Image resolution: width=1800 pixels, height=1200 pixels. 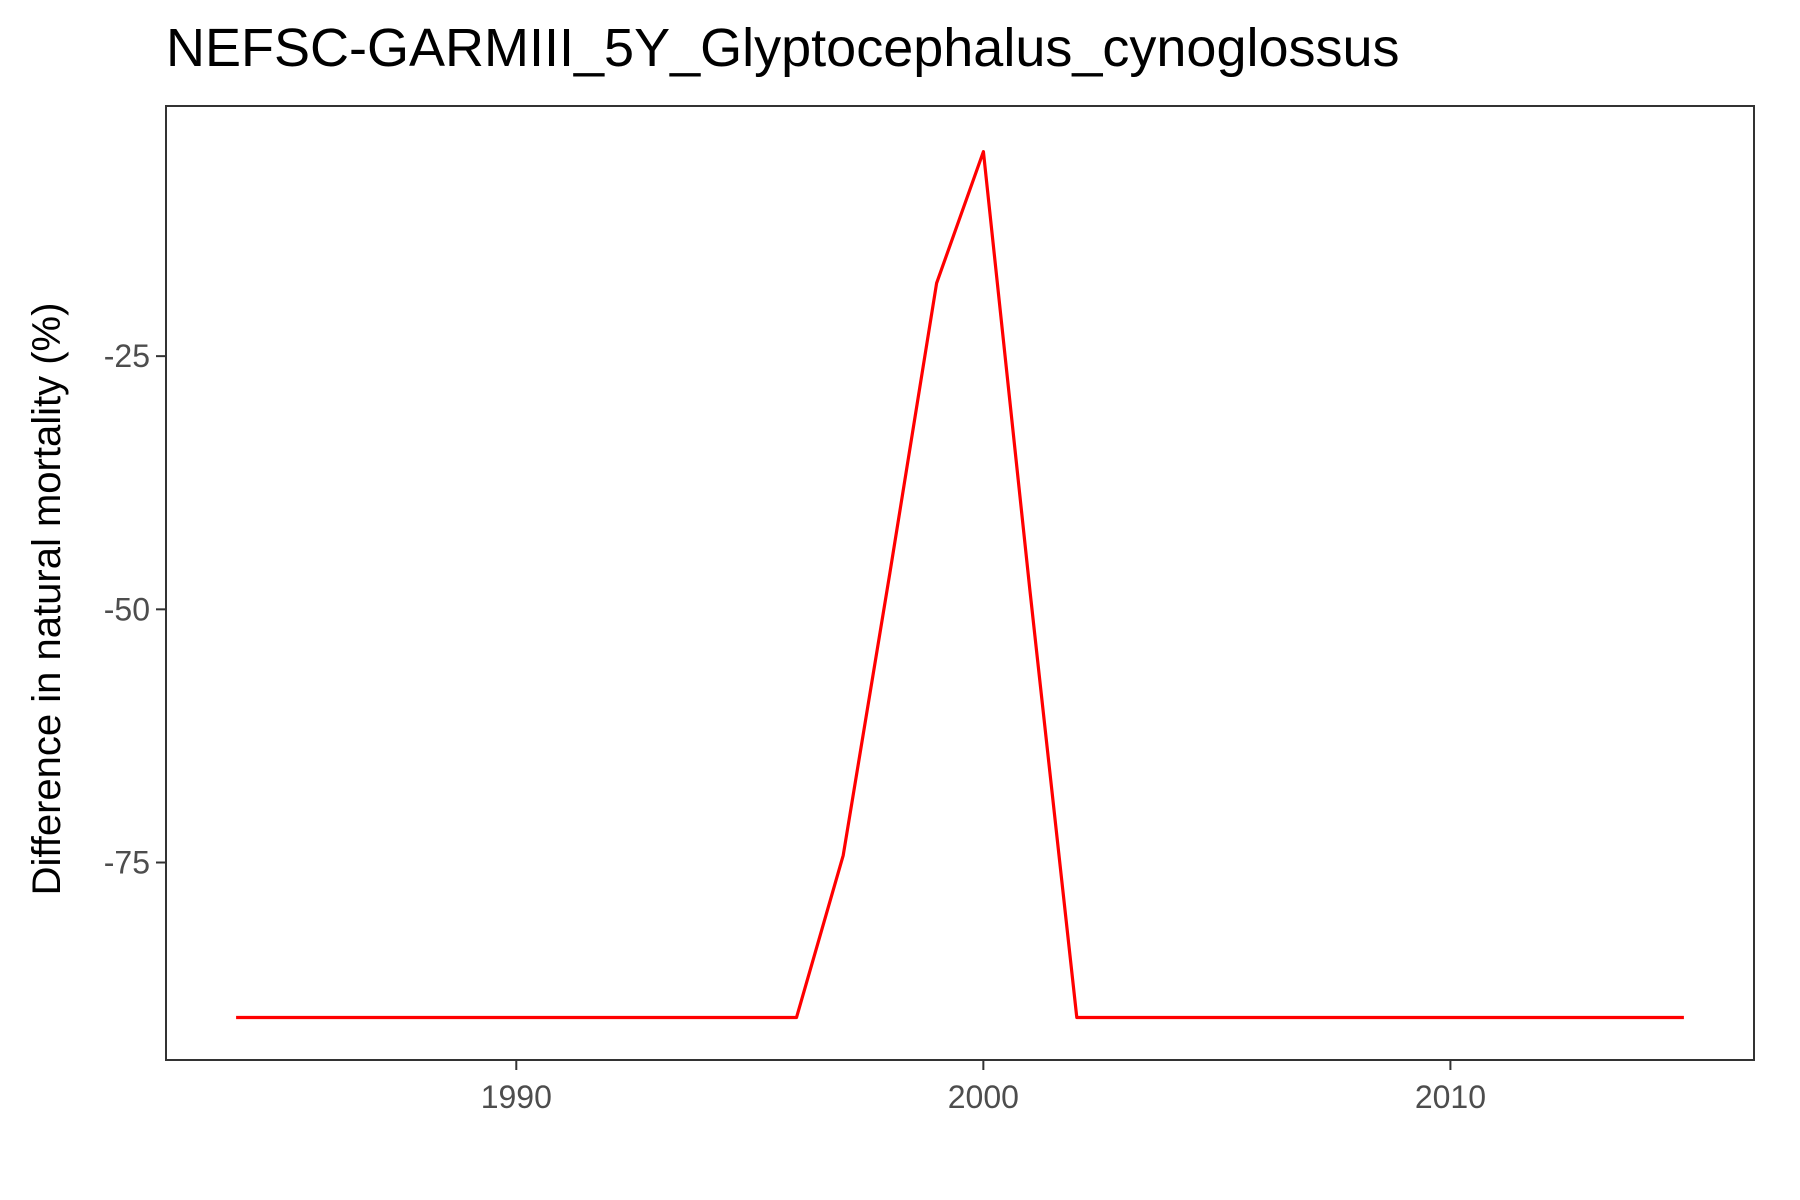 I want to click on y-axis: -75 -50 -25, so click(x=135, y=609).